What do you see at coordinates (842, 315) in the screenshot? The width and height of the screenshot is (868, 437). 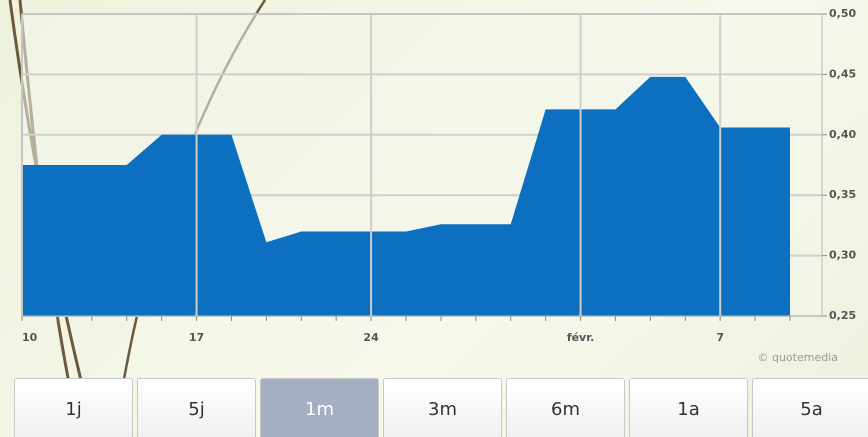 I see `y-tick-label: 0,25` at bounding box center [842, 315].